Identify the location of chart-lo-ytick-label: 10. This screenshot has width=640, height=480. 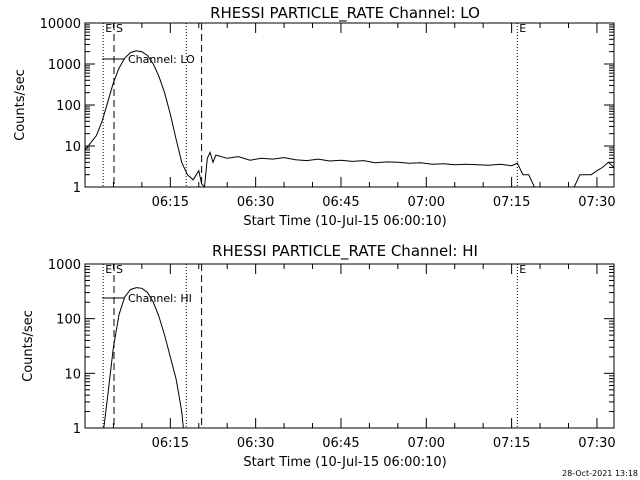
(72, 147).